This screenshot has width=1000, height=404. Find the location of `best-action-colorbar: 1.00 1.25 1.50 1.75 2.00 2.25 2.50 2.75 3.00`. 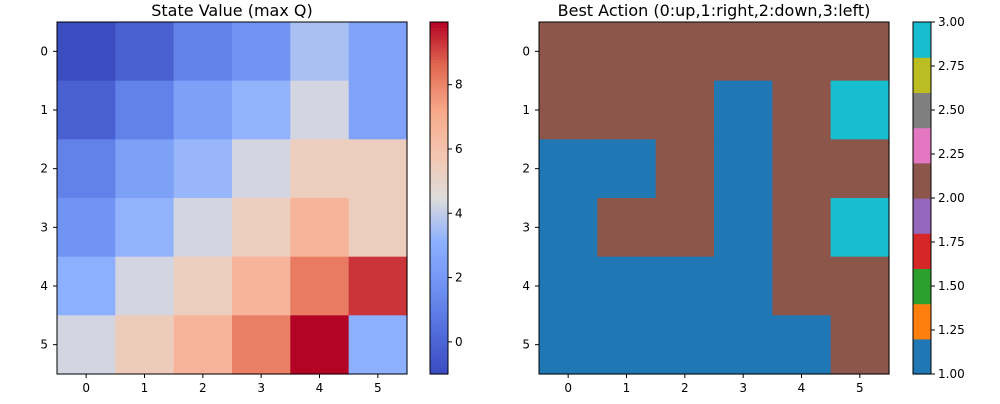

best-action-colorbar: 1.00 1.25 1.50 1.75 2.00 2.25 2.50 2.75 3.00 is located at coordinates (938, 198).